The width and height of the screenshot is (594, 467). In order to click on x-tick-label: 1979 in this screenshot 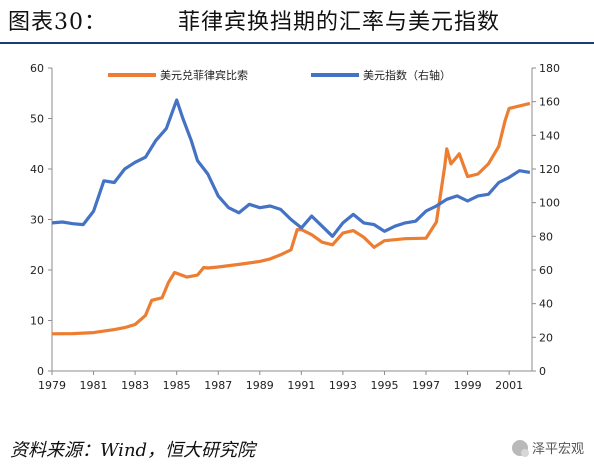, I will do `click(52, 385)`.